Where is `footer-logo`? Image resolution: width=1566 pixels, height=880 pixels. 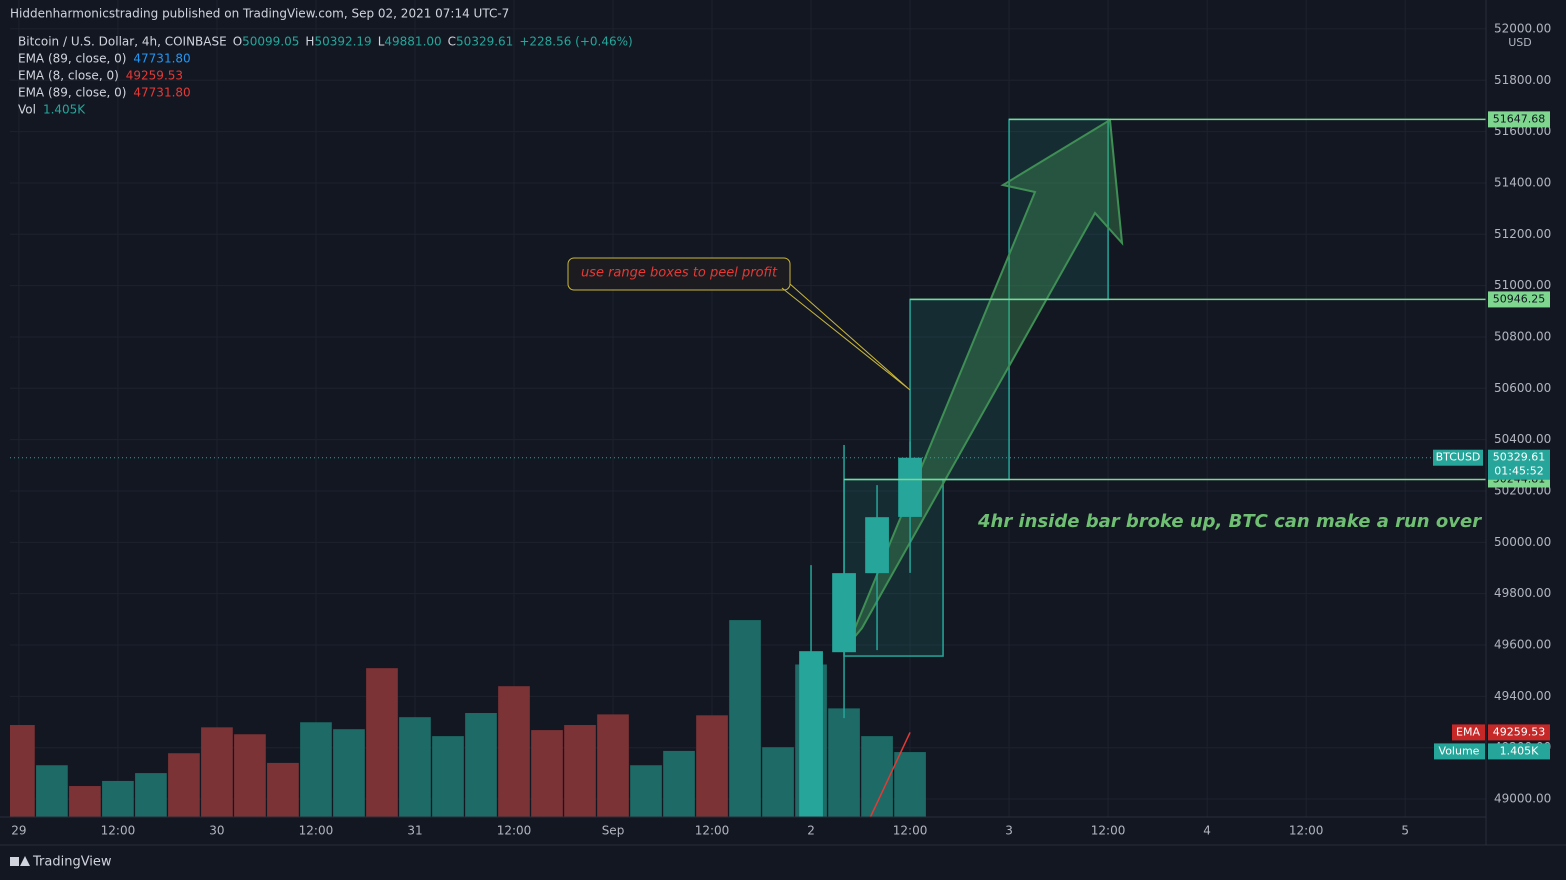 footer-logo is located at coordinates (20, 861).